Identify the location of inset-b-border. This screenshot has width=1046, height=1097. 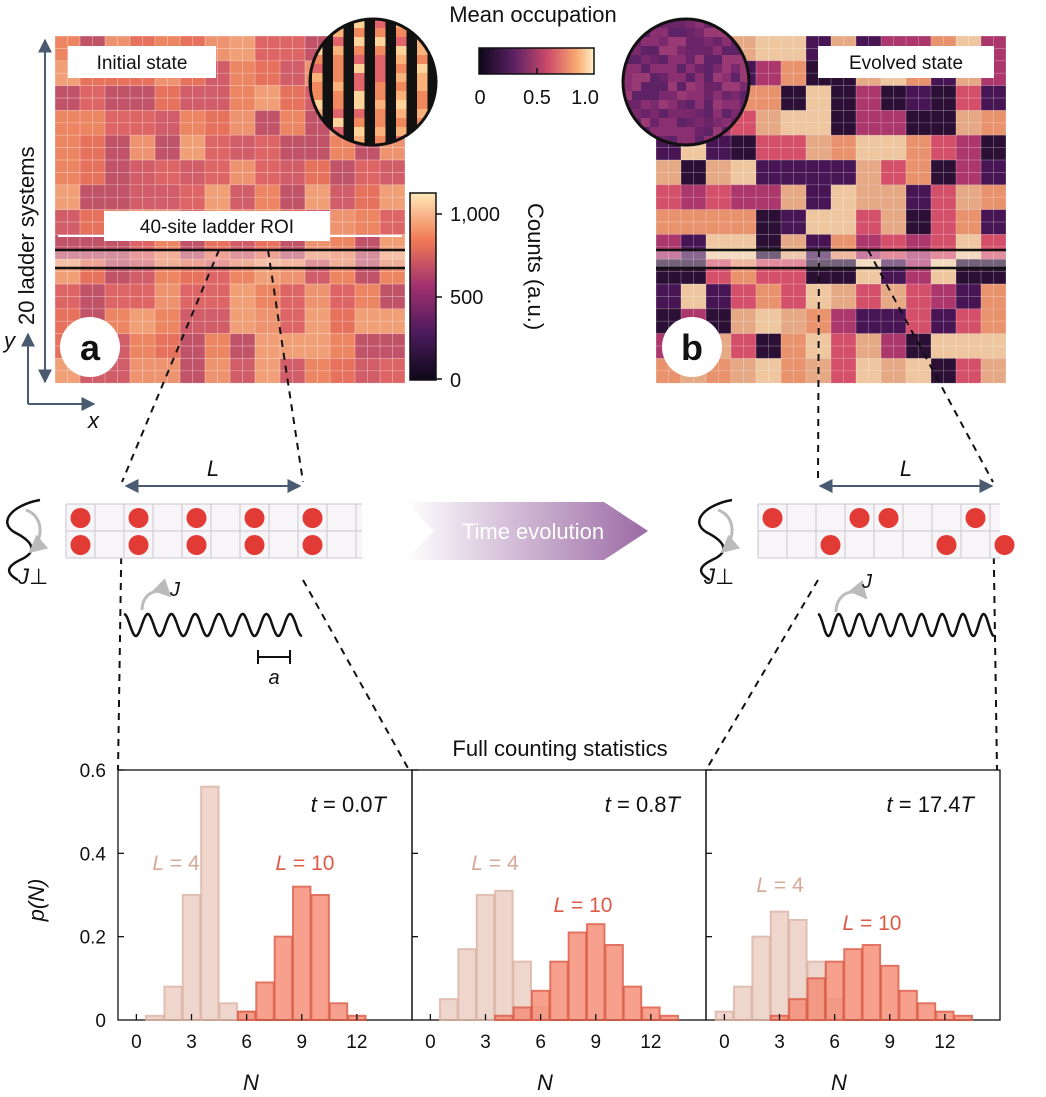
(686, 82).